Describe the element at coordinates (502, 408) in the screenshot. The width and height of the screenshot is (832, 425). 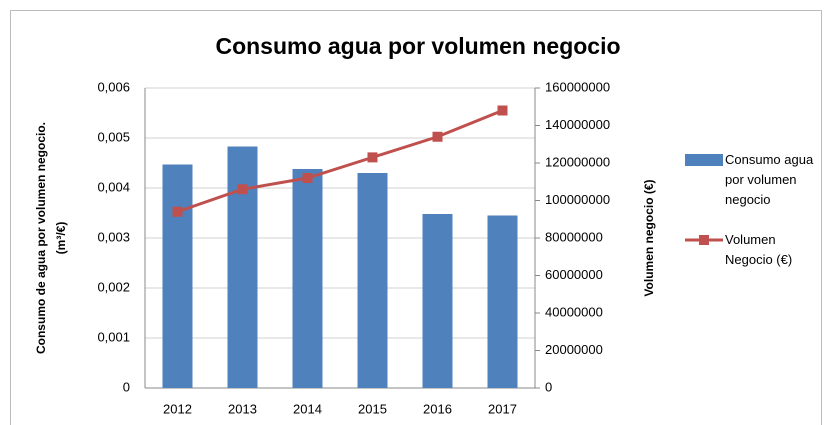
I see `x-tick-label: 2017` at that location.